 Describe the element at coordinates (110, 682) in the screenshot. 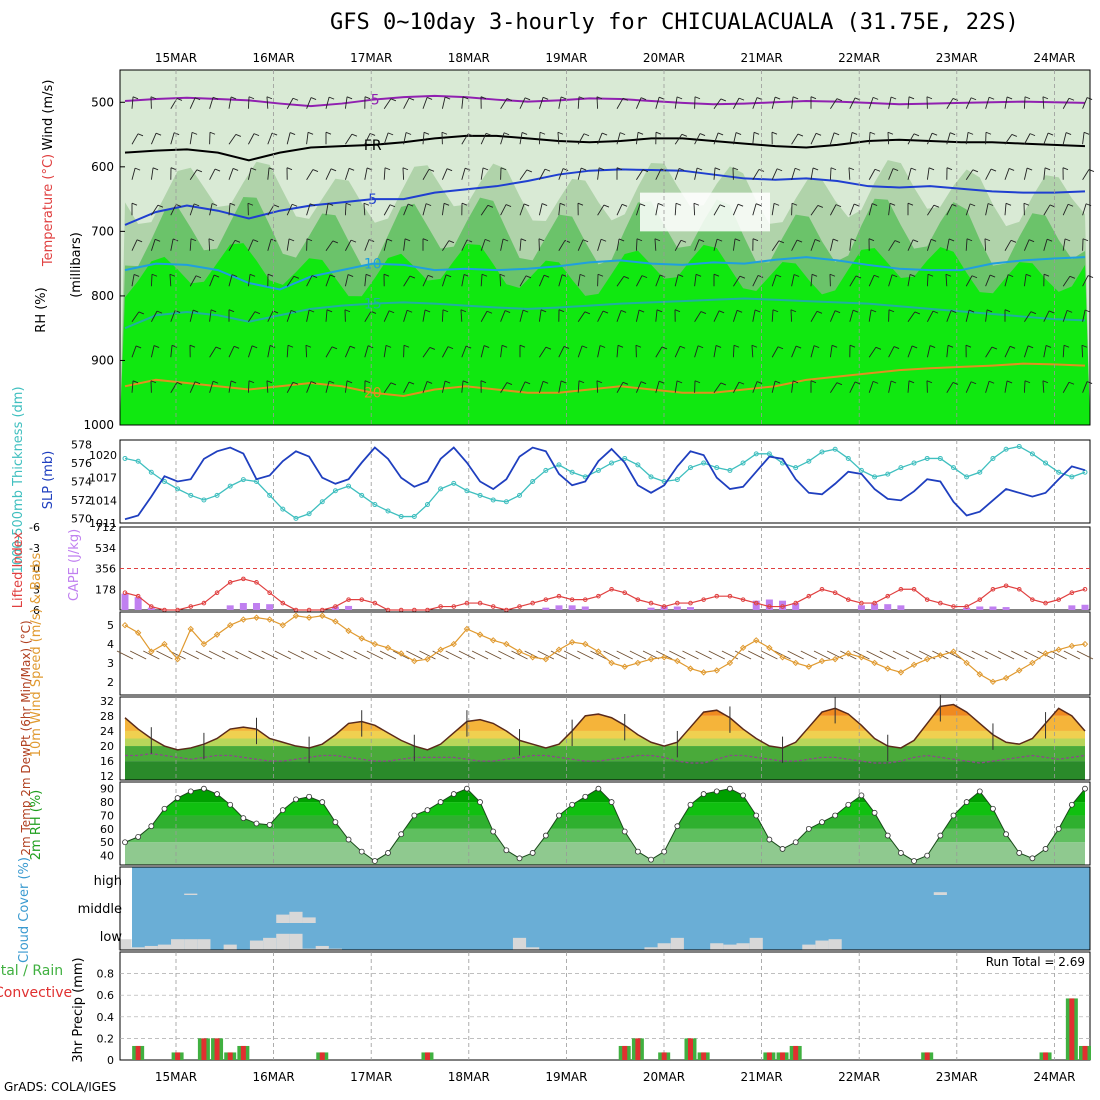

I see `wind-tick-label: 2` at that location.